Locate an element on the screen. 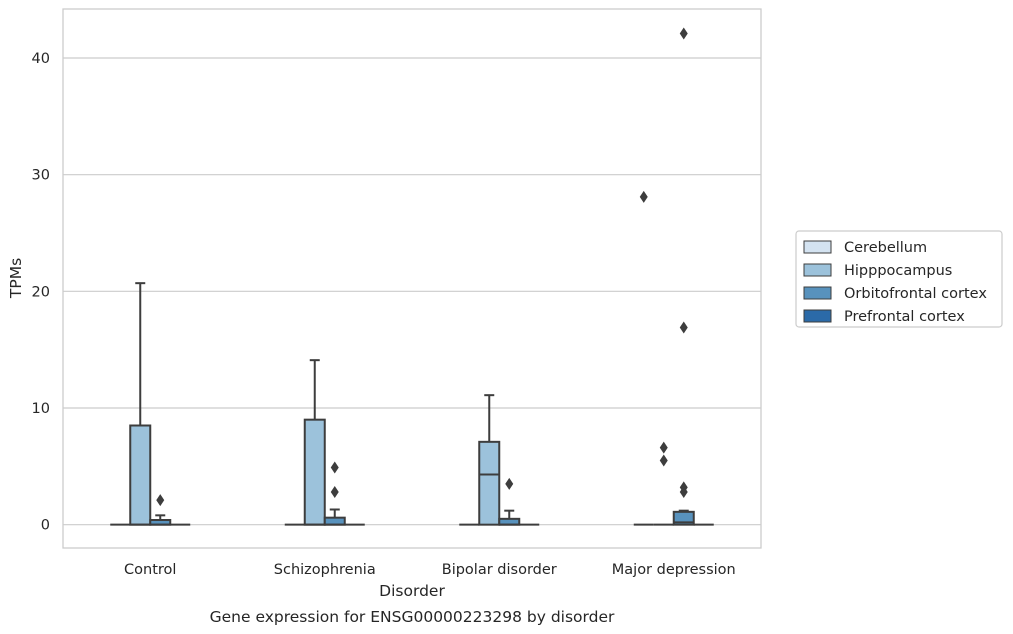  legend-label: Cerebellum is located at coordinates (885, 248).